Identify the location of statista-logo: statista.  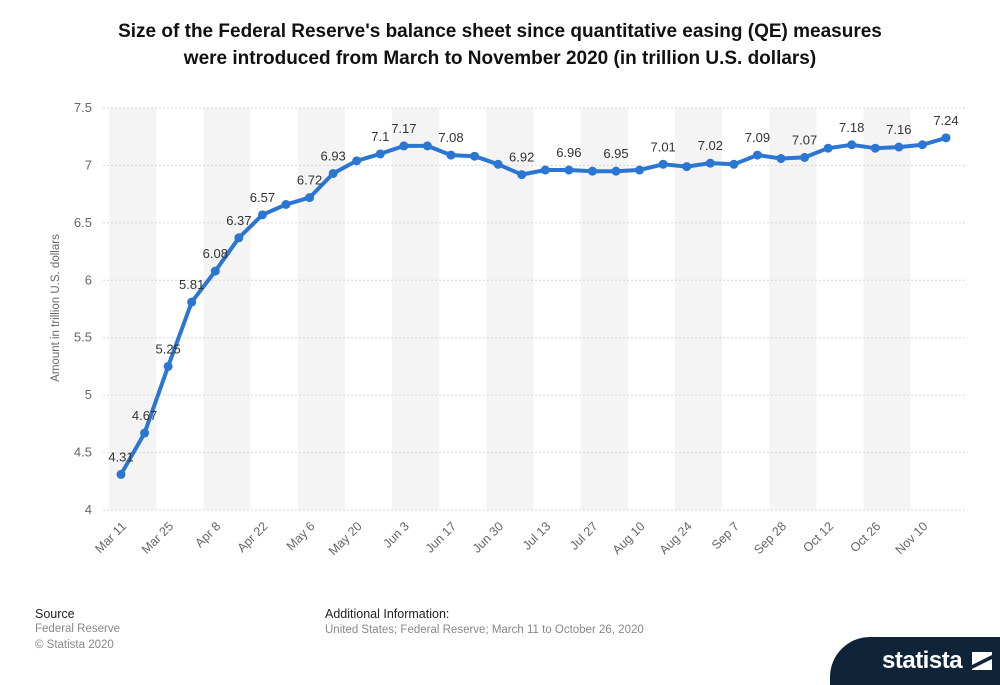
(915, 661).